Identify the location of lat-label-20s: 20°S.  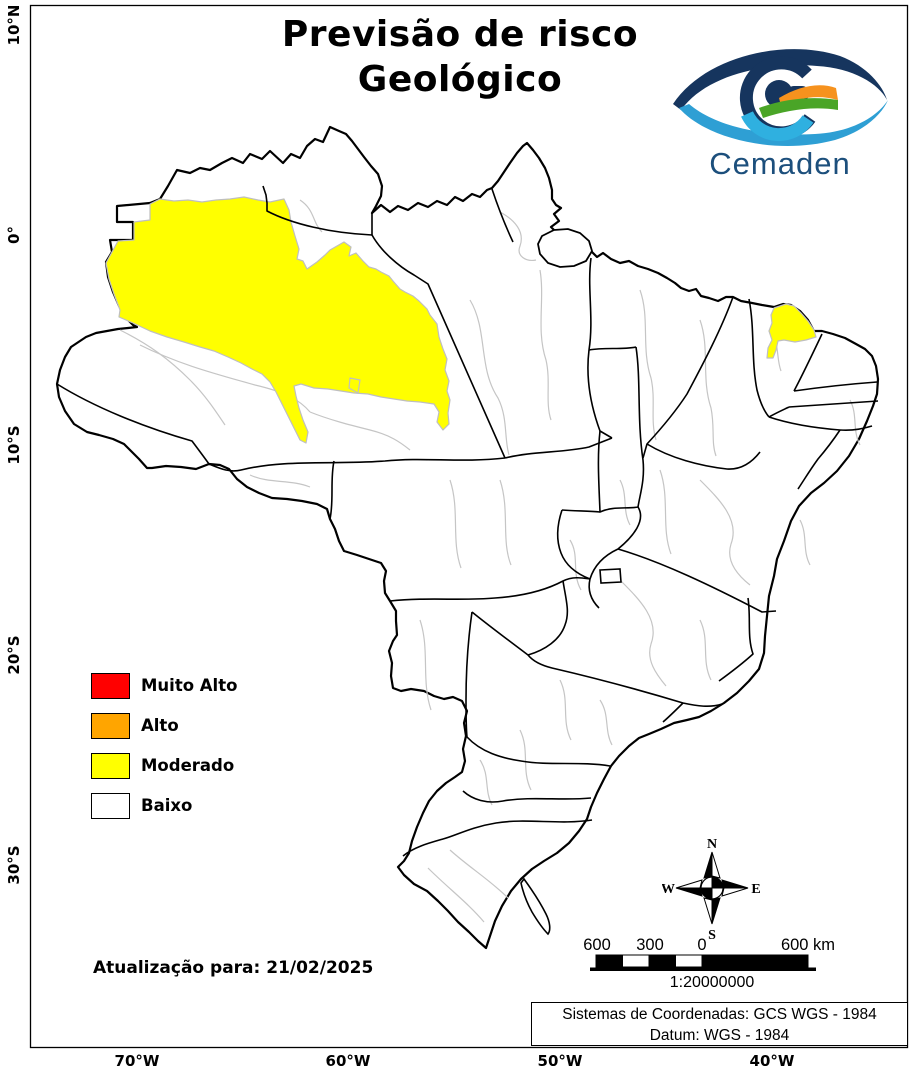
(14, 655).